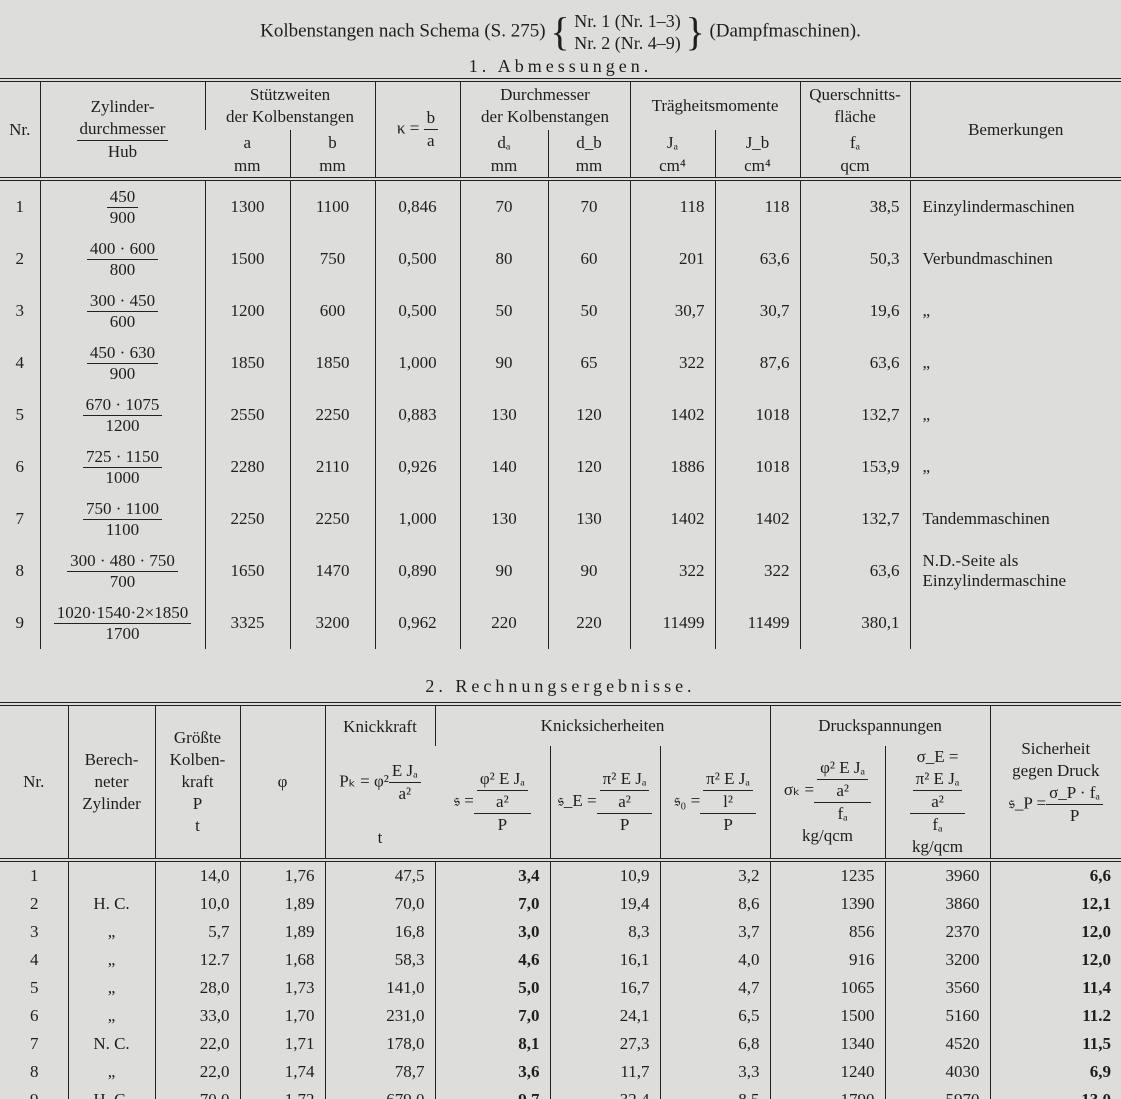 This screenshot has width=1121, height=1099. I want to click on cell-se: 19,4, so click(604, 904).